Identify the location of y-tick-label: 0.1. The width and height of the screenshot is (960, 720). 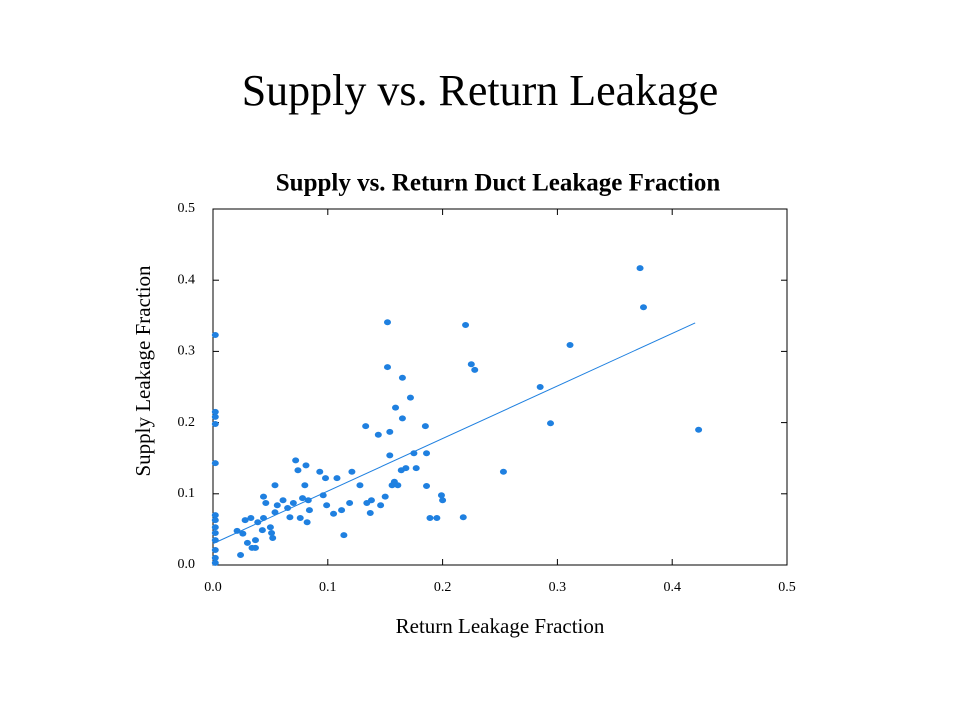
(187, 493).